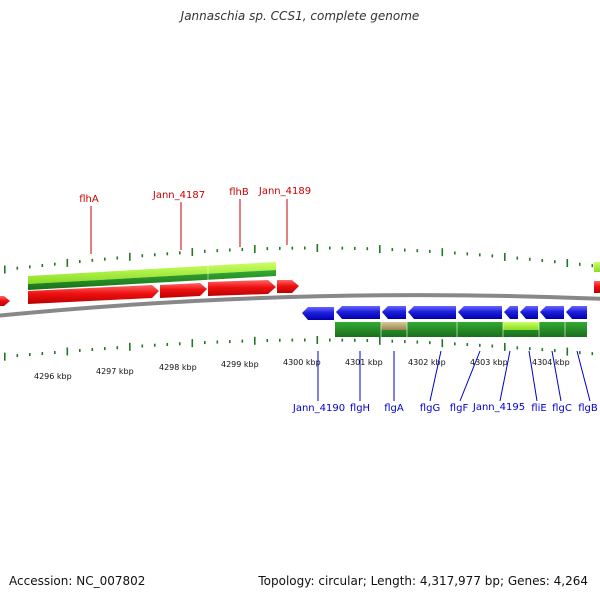 The image size is (600, 600). Describe the element at coordinates (430, 408) in the screenshot. I see `gene-label-flgG: flgG` at that location.